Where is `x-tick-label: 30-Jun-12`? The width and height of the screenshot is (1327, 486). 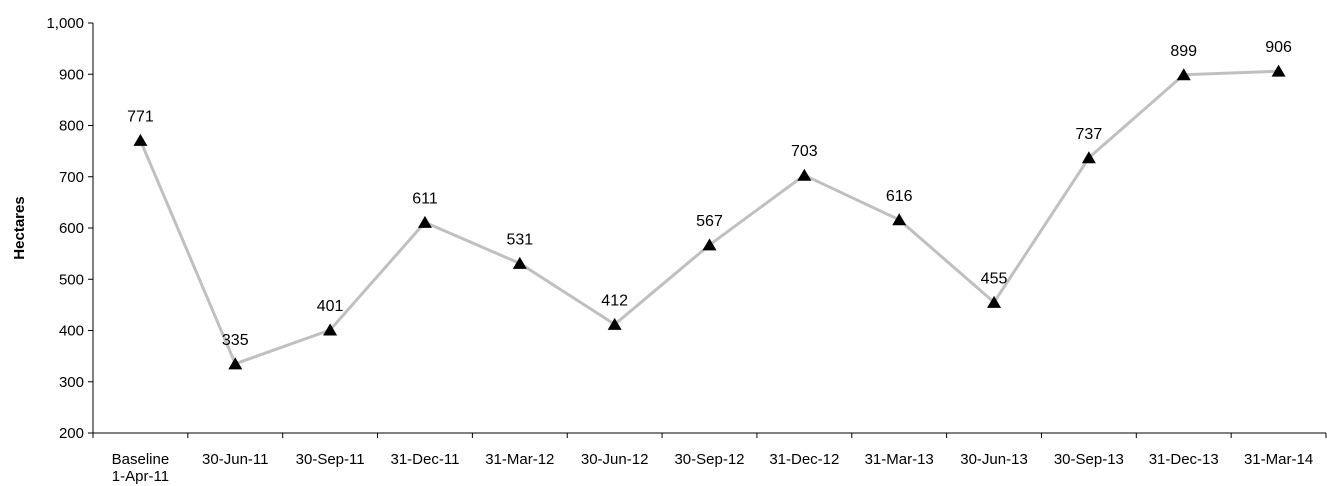 x-tick-label: 30-Jun-12 is located at coordinates (615, 459).